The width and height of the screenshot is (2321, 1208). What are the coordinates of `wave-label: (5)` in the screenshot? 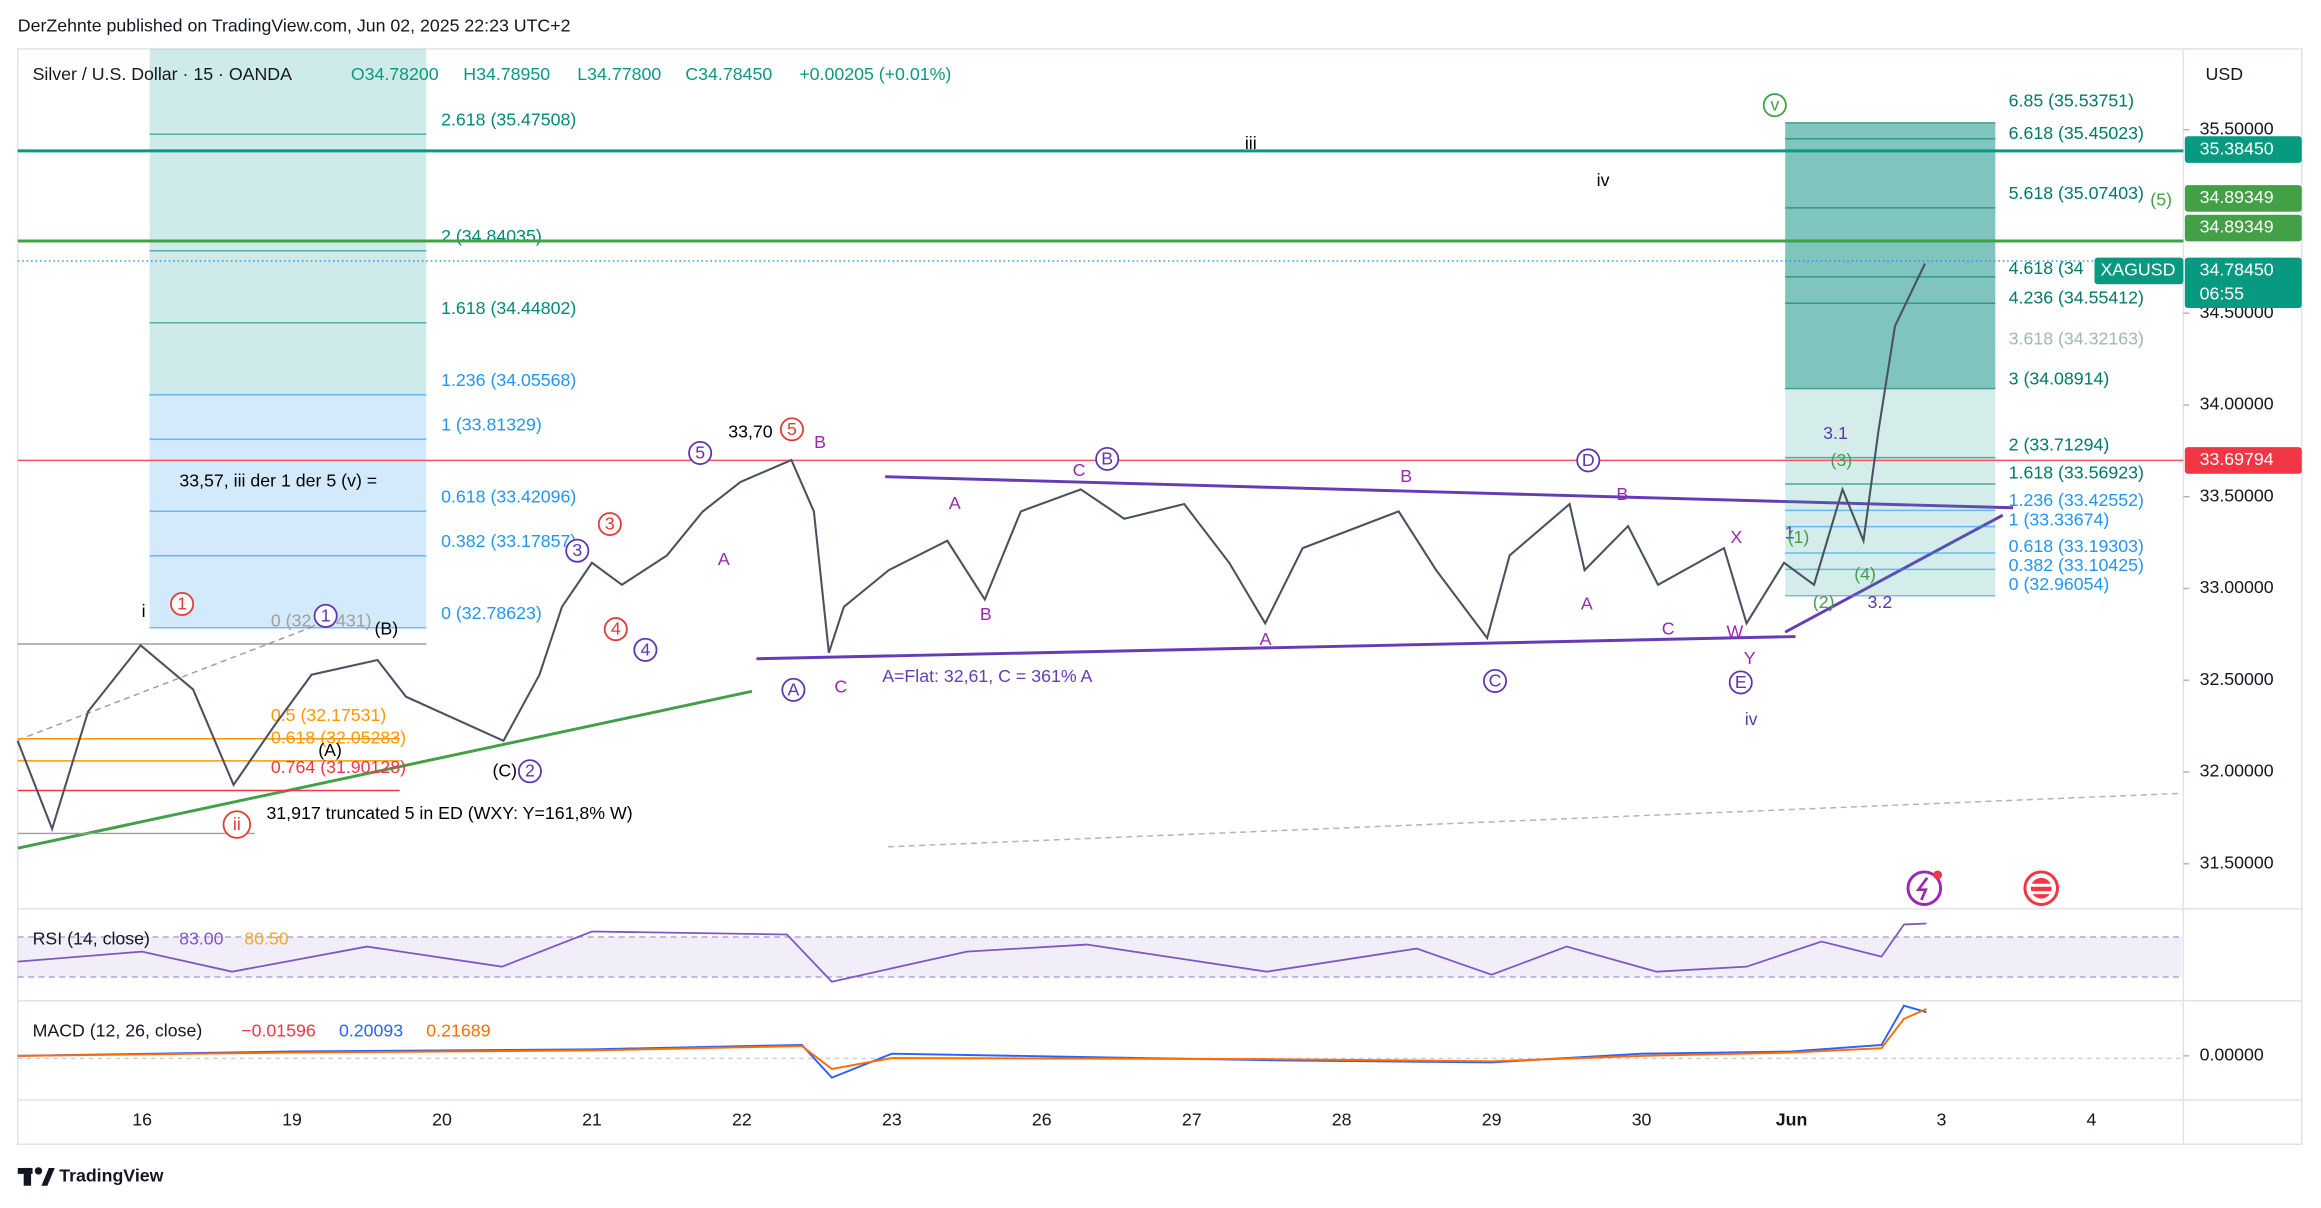 It's located at (2161, 199).